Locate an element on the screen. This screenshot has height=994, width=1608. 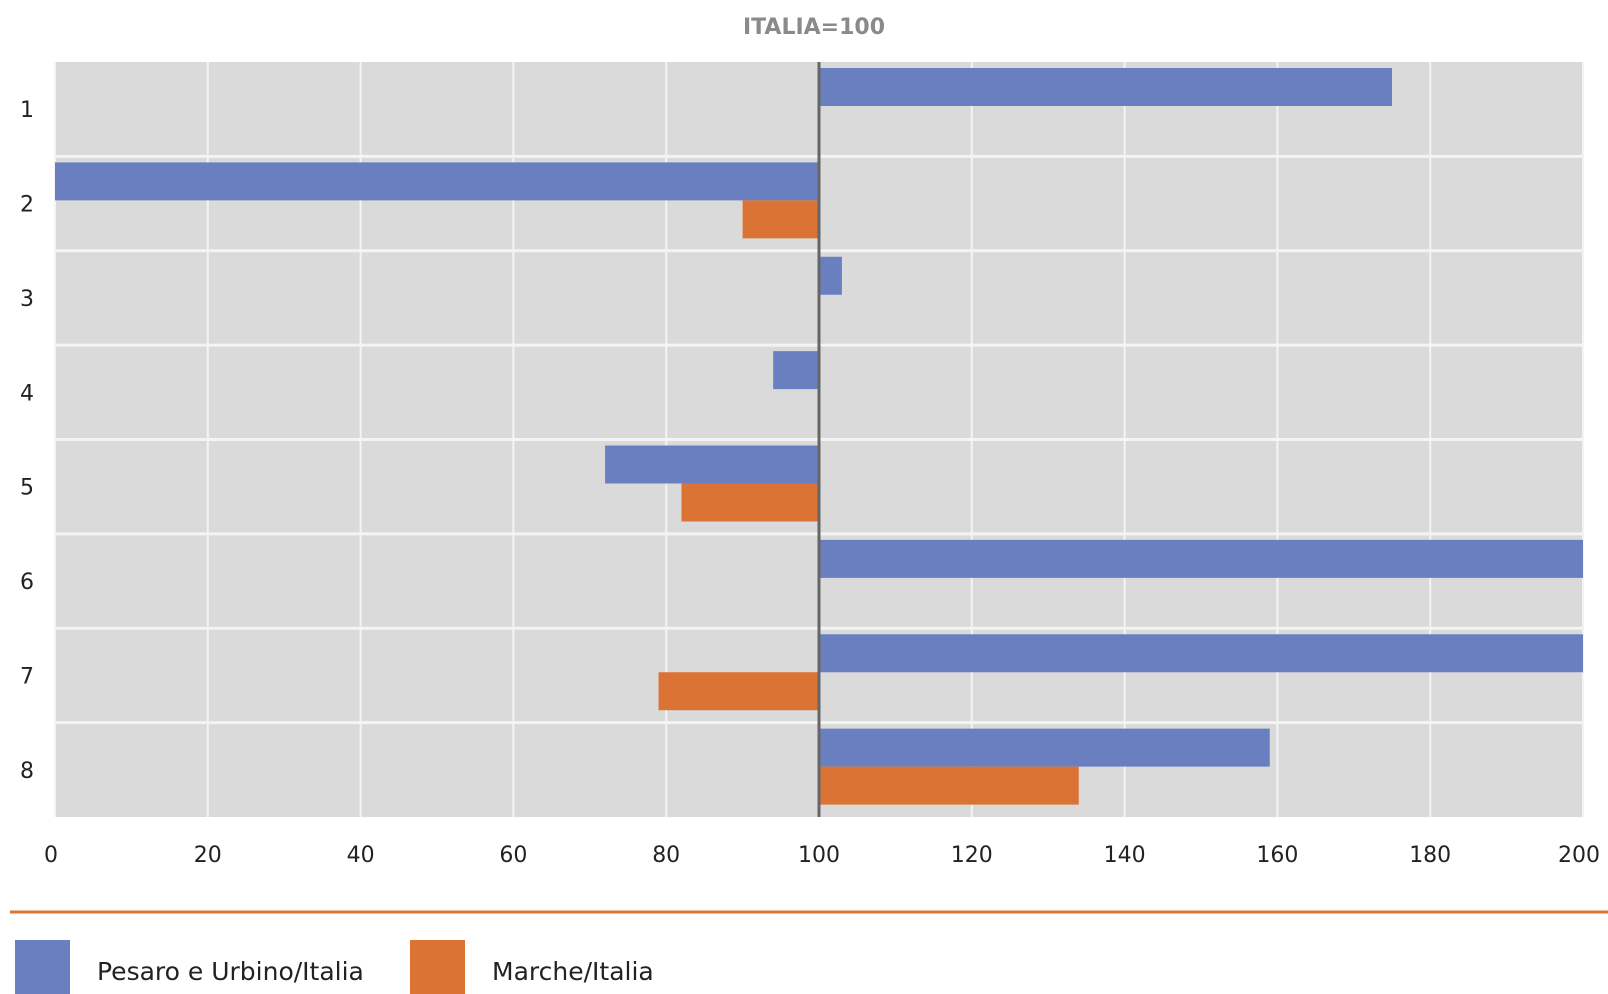
x-tick-label: 0 is located at coordinates (51, 855).